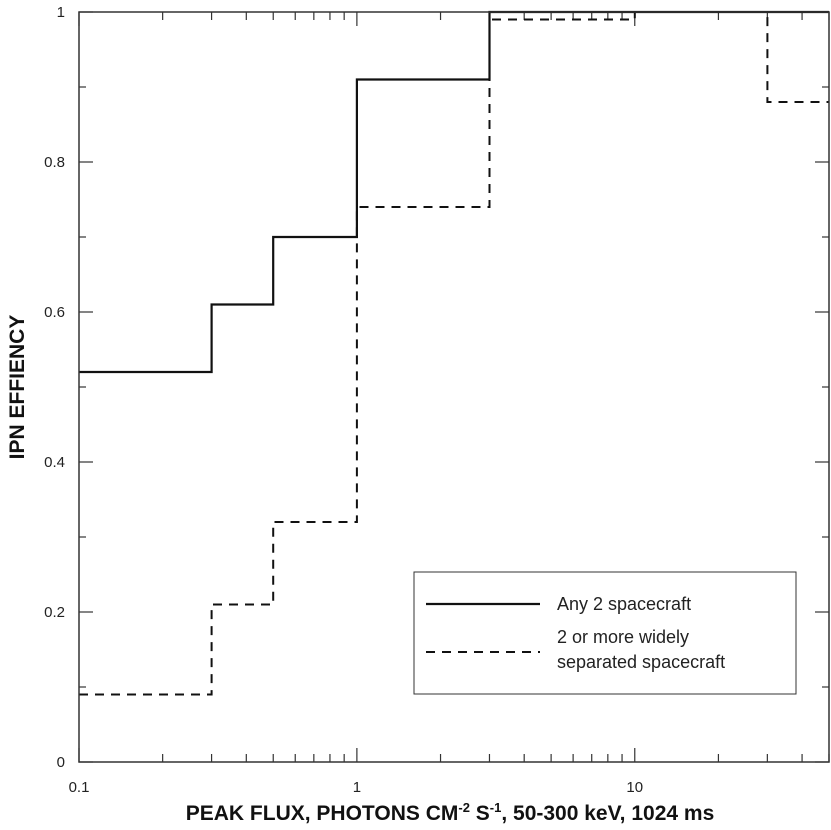 The height and width of the screenshot is (830, 831). I want to click on y-tick-label: 0, so click(61, 762).